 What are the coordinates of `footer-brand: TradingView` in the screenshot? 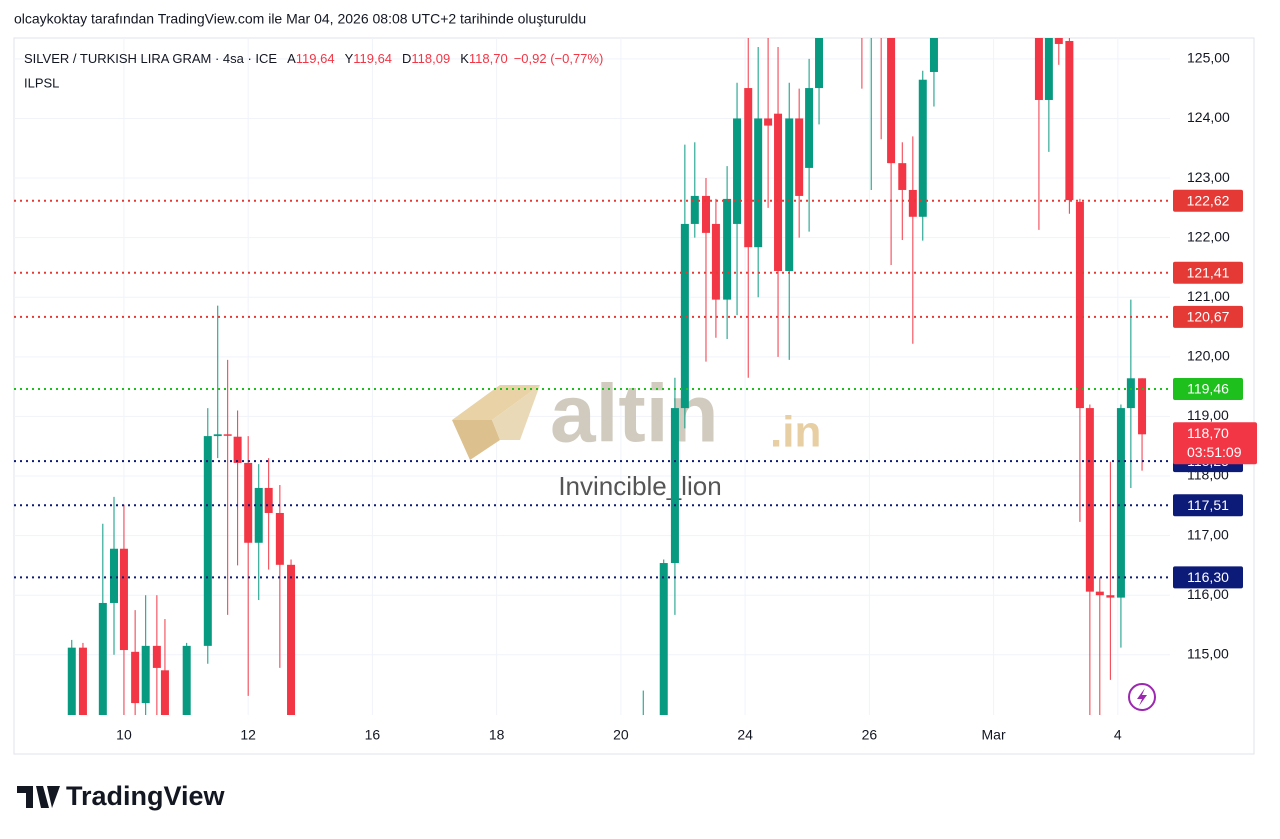 It's located at (146, 796).